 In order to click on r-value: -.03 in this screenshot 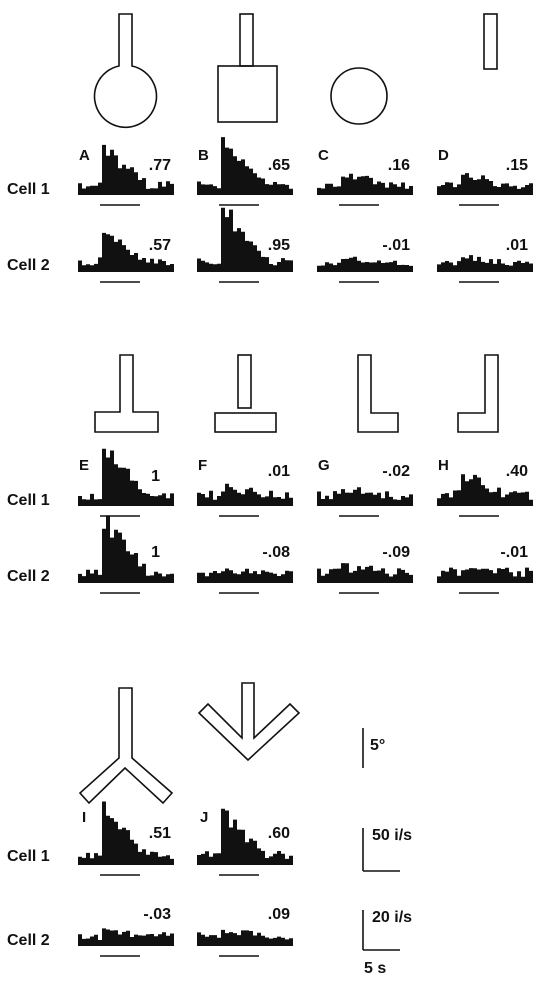, I will do `click(157, 914)`.